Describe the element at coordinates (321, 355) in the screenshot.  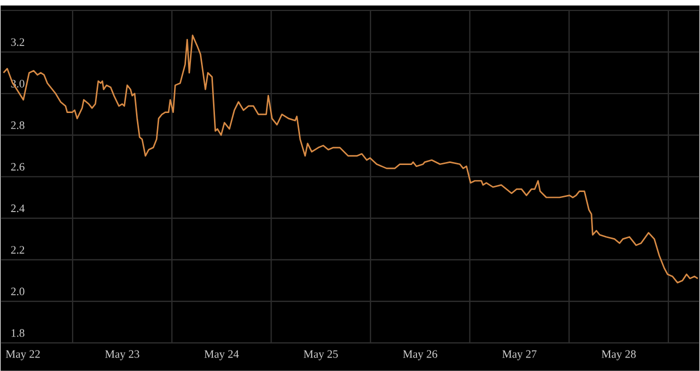
I see `x-tick-label: May 25` at that location.